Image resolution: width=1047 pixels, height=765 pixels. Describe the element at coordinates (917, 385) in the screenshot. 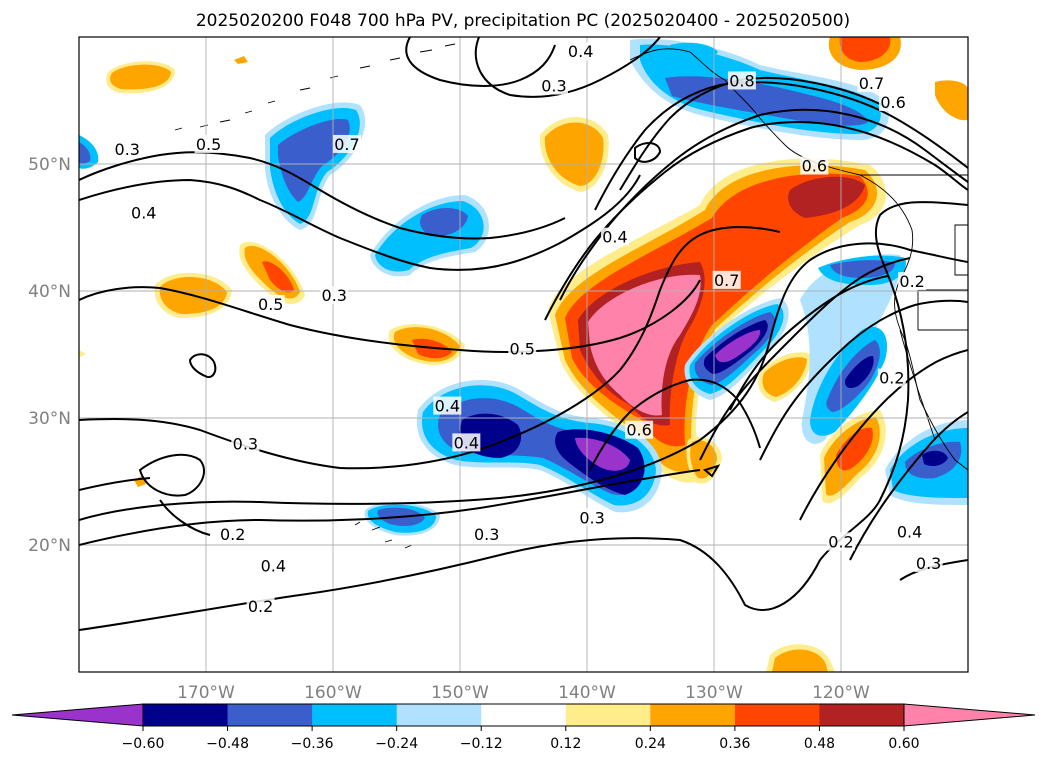

I see `baja-california` at that location.